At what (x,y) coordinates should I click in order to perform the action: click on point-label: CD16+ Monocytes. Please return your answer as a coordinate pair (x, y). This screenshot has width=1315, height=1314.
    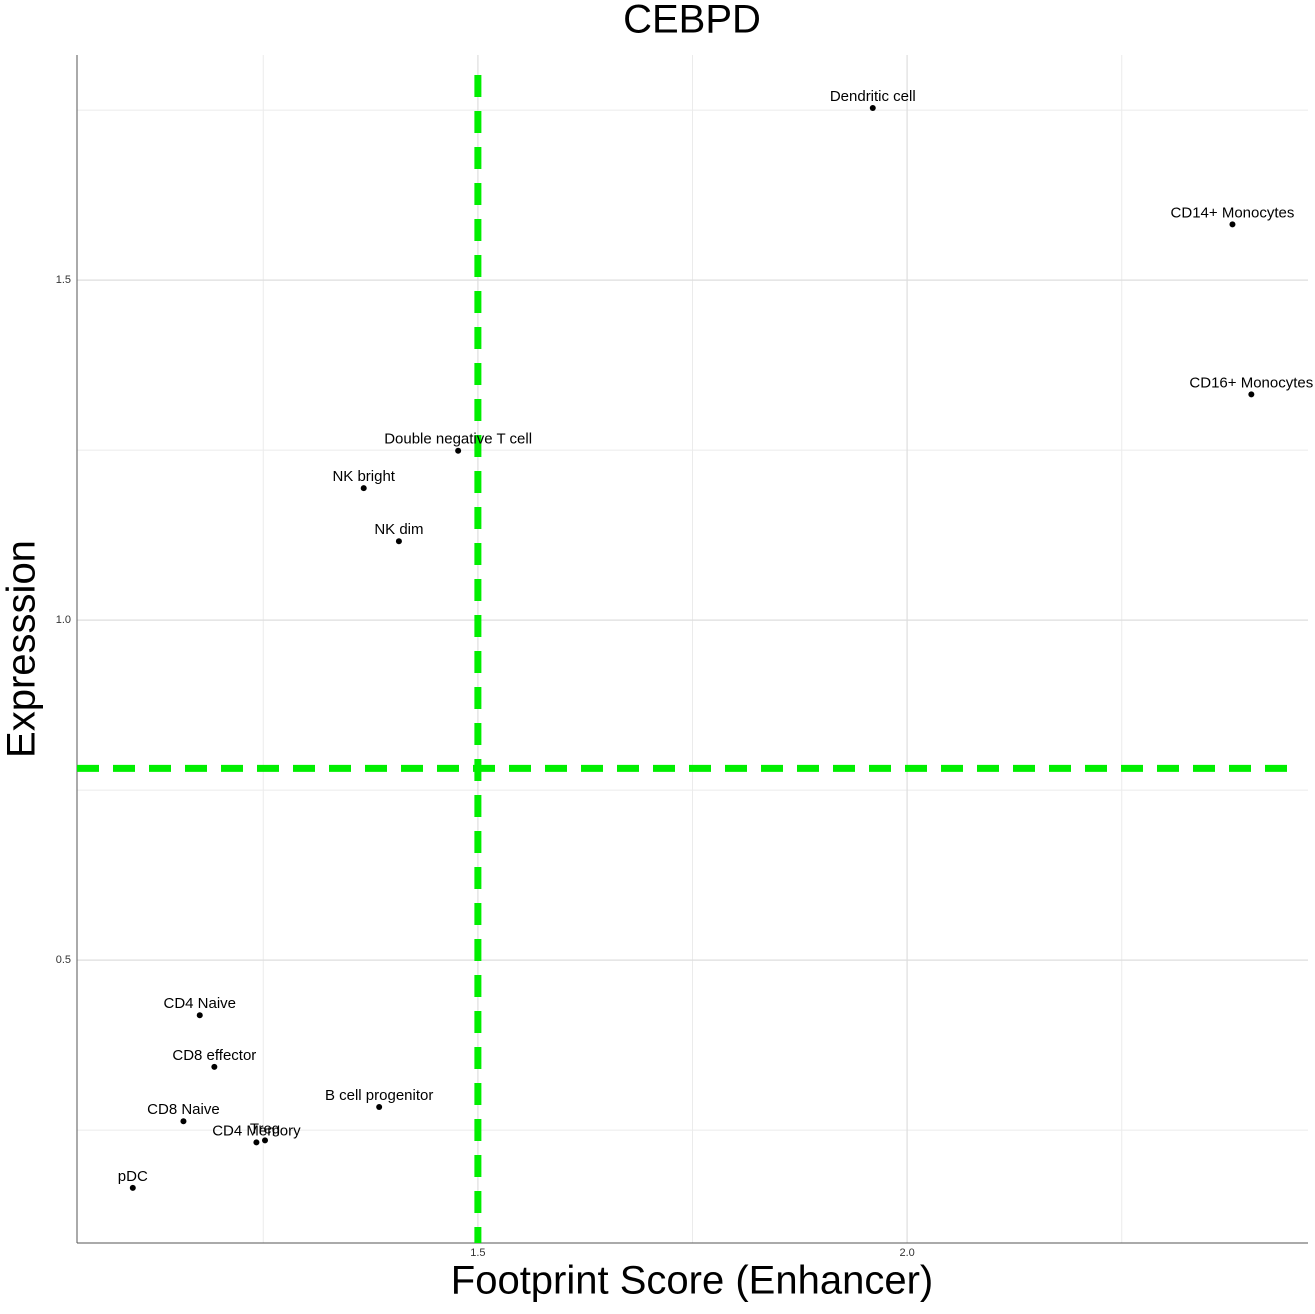
    Looking at the image, I should click on (1251, 382).